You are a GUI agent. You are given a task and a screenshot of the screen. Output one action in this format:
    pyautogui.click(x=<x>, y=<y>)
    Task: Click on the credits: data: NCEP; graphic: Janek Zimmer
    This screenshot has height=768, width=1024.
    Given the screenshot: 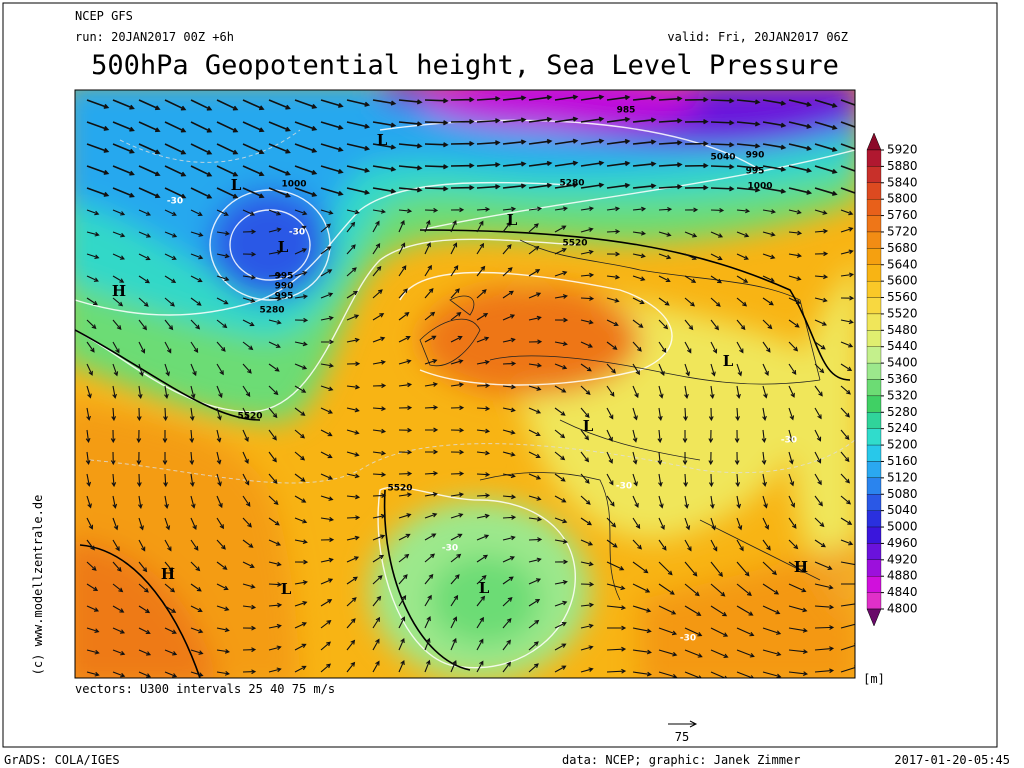 What is the action you would take?
    pyautogui.click(x=681, y=760)
    